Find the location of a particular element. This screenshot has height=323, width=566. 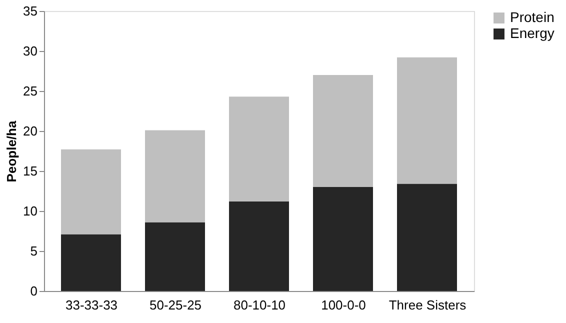

y-tick-label: 15 is located at coordinates (30, 171).